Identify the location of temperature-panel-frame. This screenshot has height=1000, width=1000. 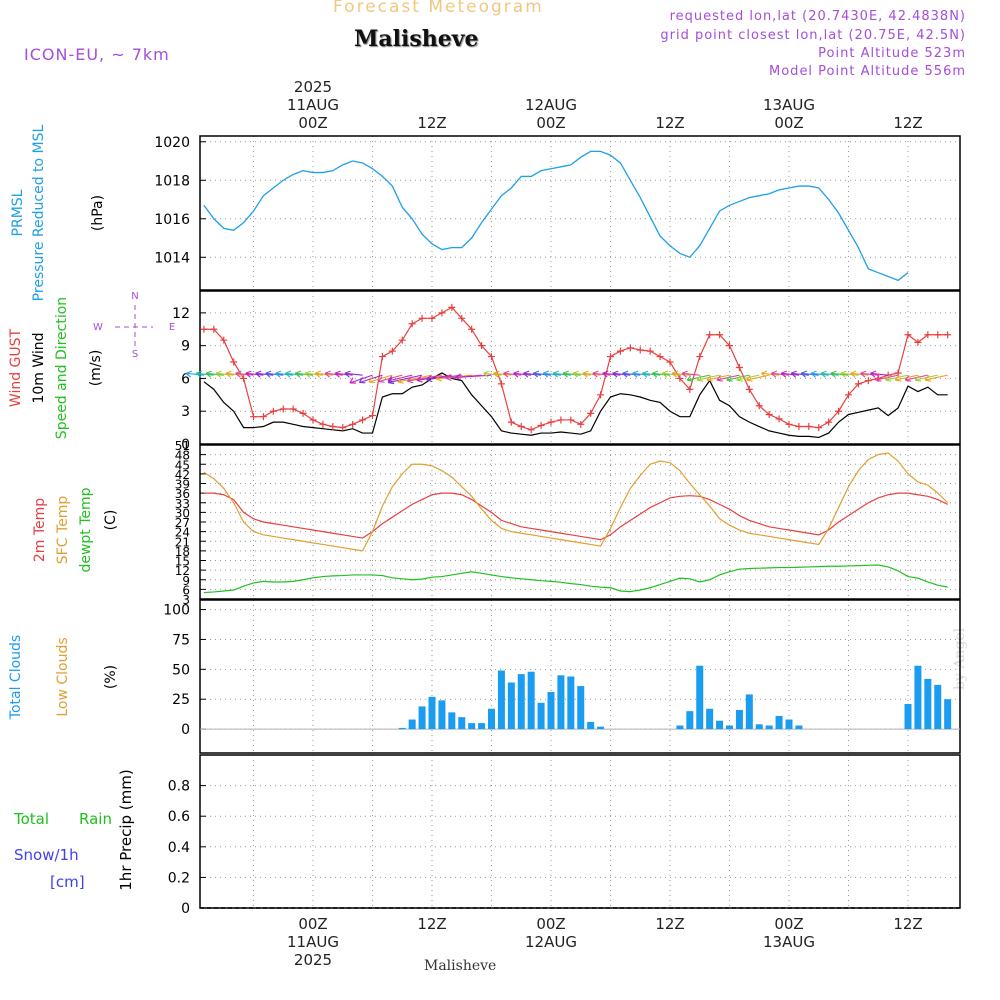
(580, 522).